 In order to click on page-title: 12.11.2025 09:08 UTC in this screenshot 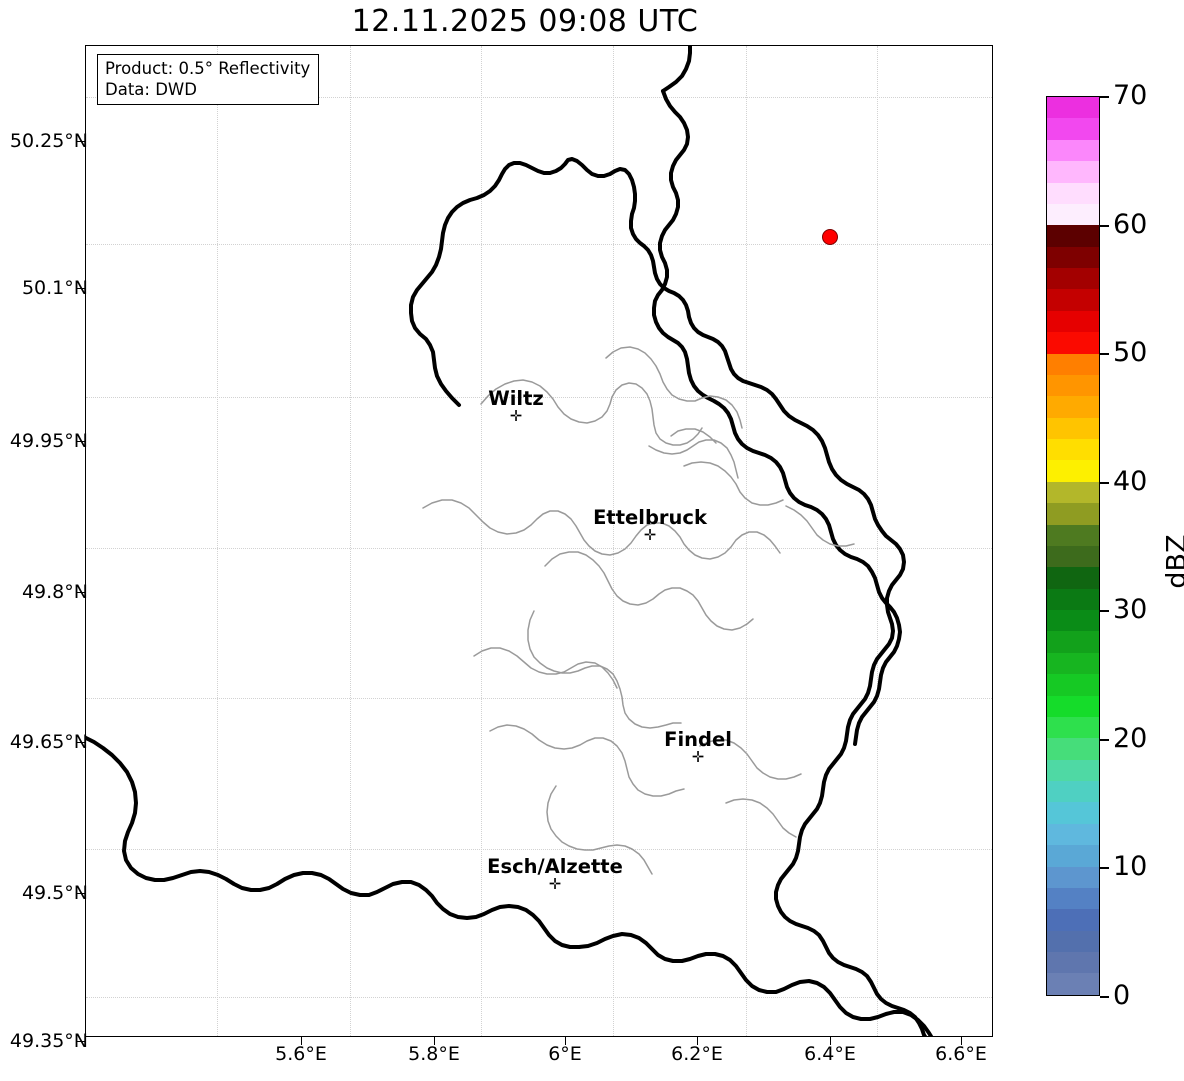, I will do `click(525, 21)`.